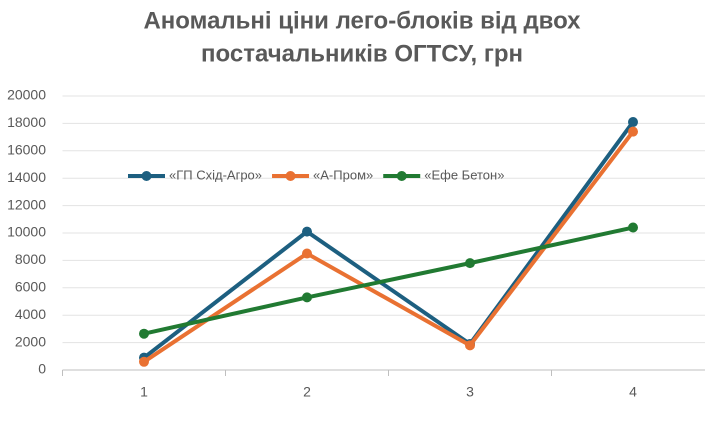 This screenshot has height=444, width=706. I want to click on x-tick-label: 4, so click(633, 392).